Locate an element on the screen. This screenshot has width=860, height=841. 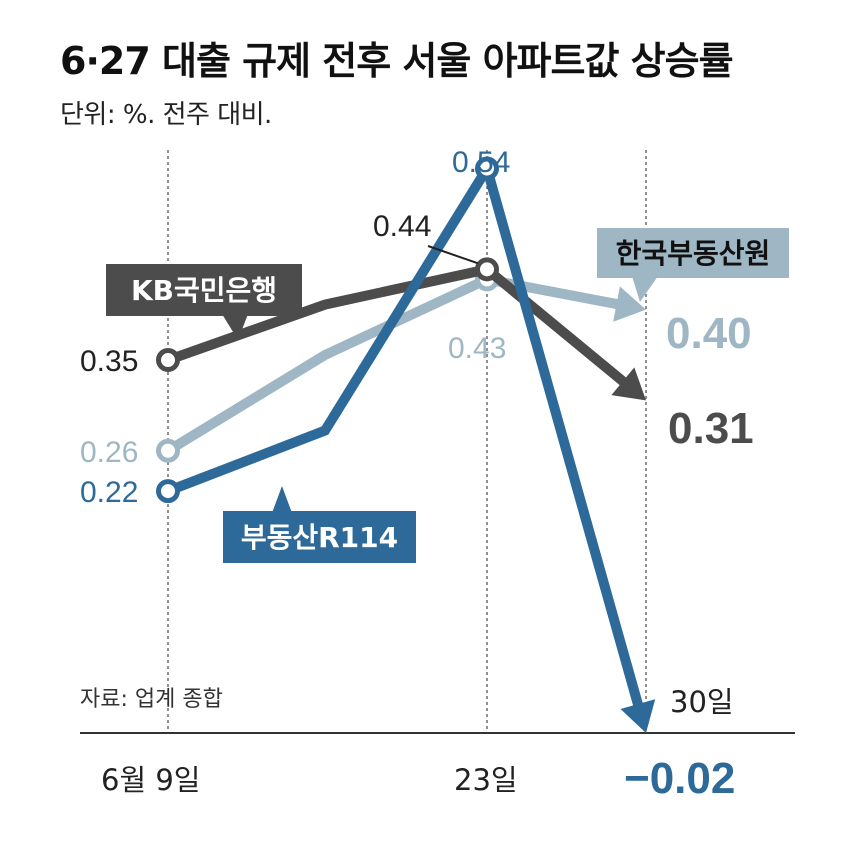
x-tick-label: 30일 is located at coordinates (702, 702).